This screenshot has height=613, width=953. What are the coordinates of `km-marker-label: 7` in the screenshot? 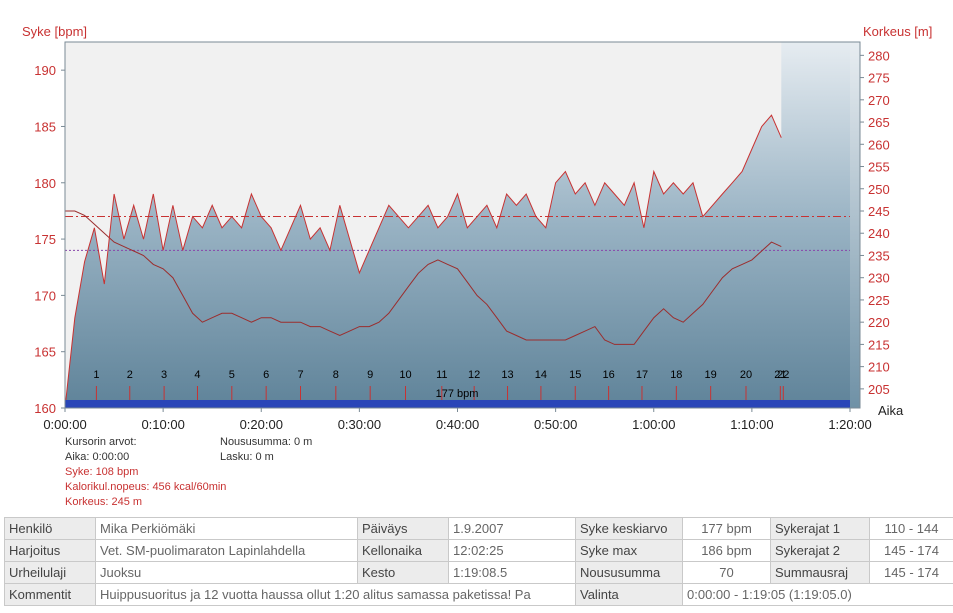 It's located at (300, 375).